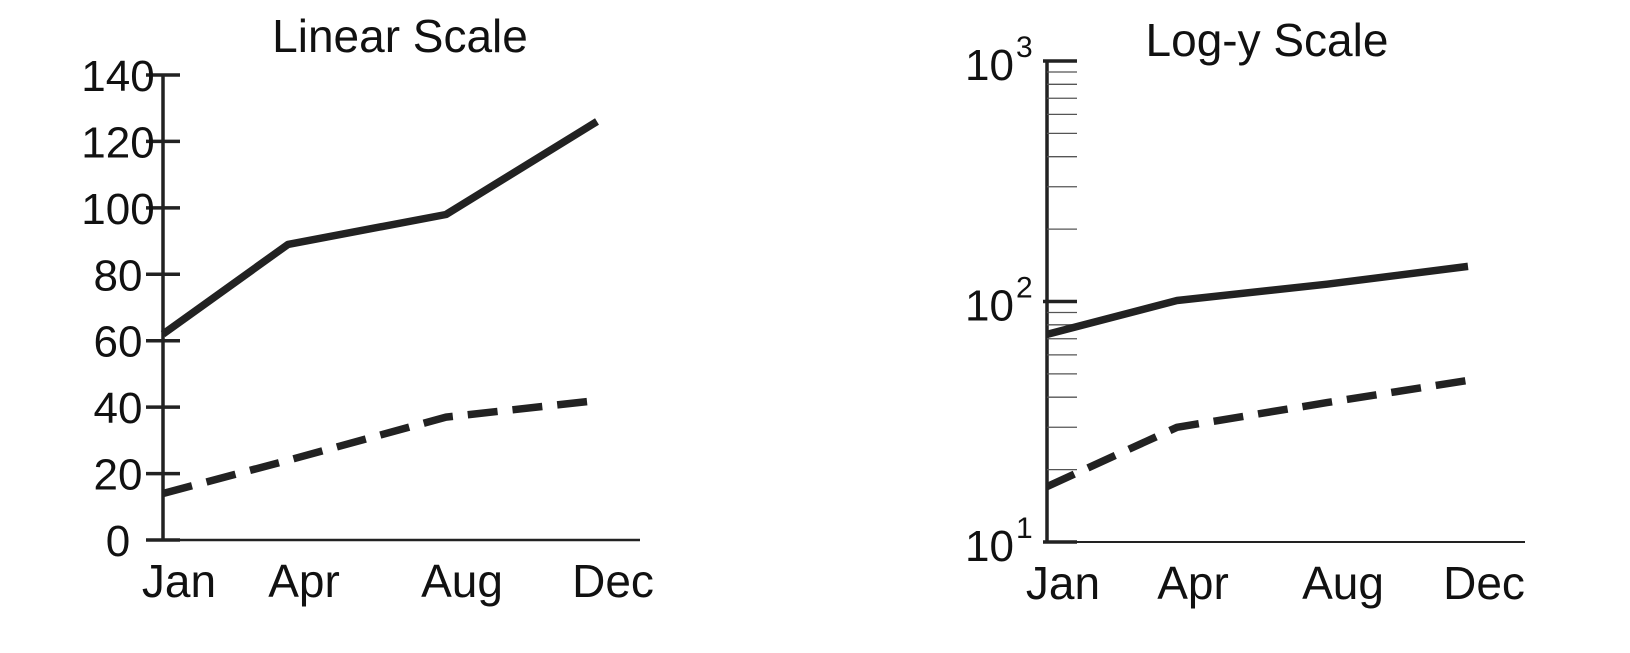 The image size is (1630, 653). I want to click on y-tick-label: 80, so click(118, 275).